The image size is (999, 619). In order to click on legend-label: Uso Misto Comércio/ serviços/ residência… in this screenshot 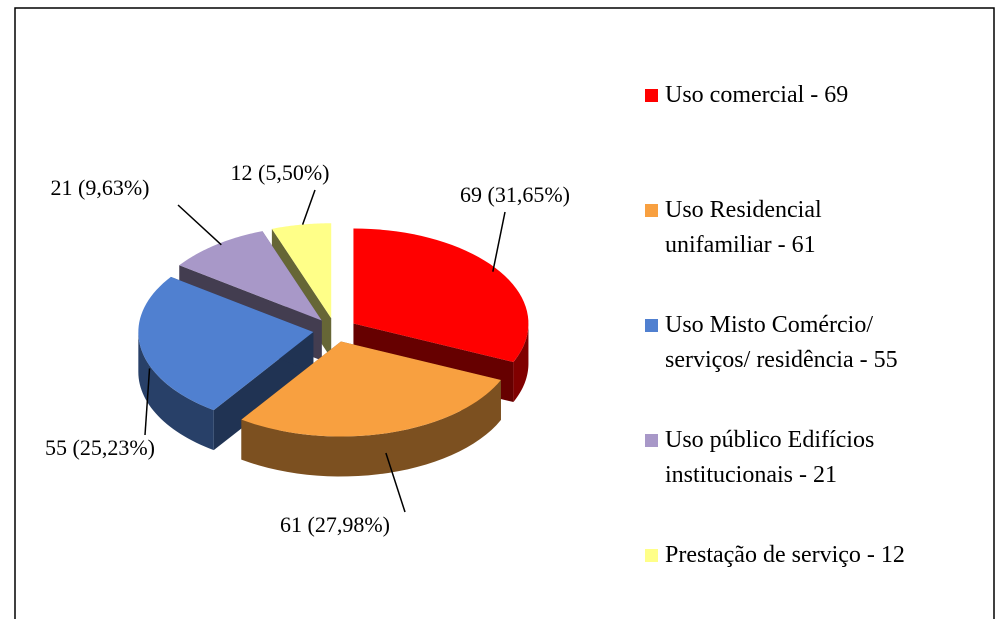, I will do `click(781, 342)`.